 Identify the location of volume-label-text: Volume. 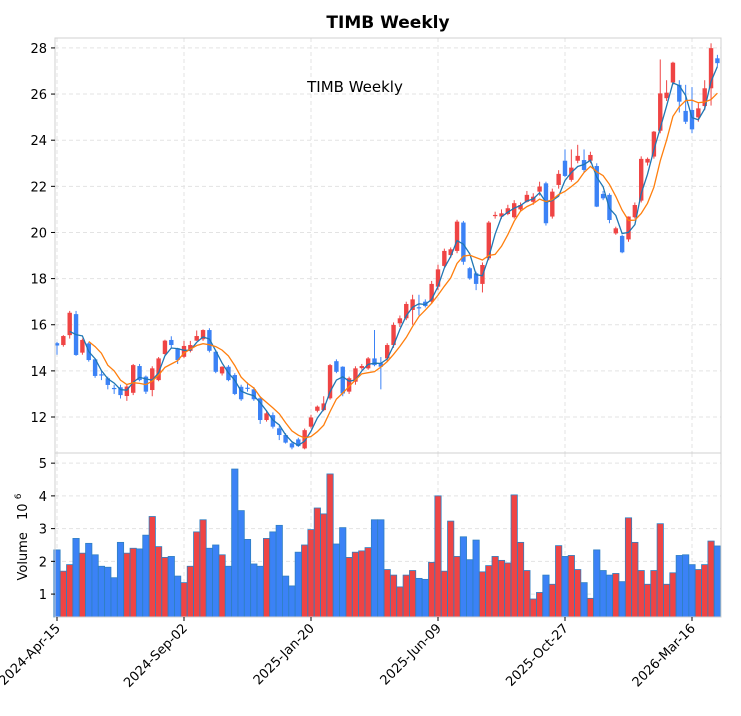
(23, 556).